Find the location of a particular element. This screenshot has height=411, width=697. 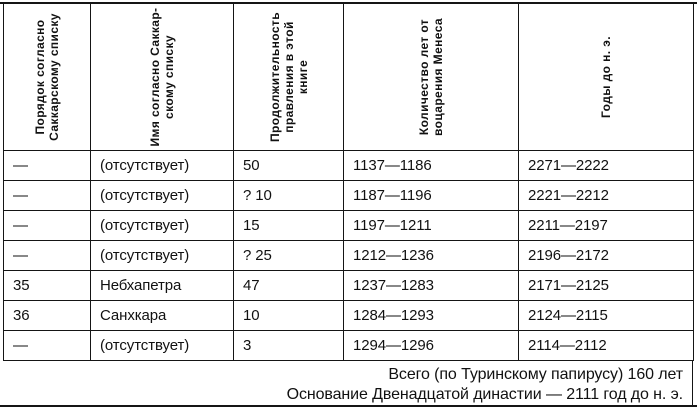

cell-order: 35 is located at coordinates (47, 285).